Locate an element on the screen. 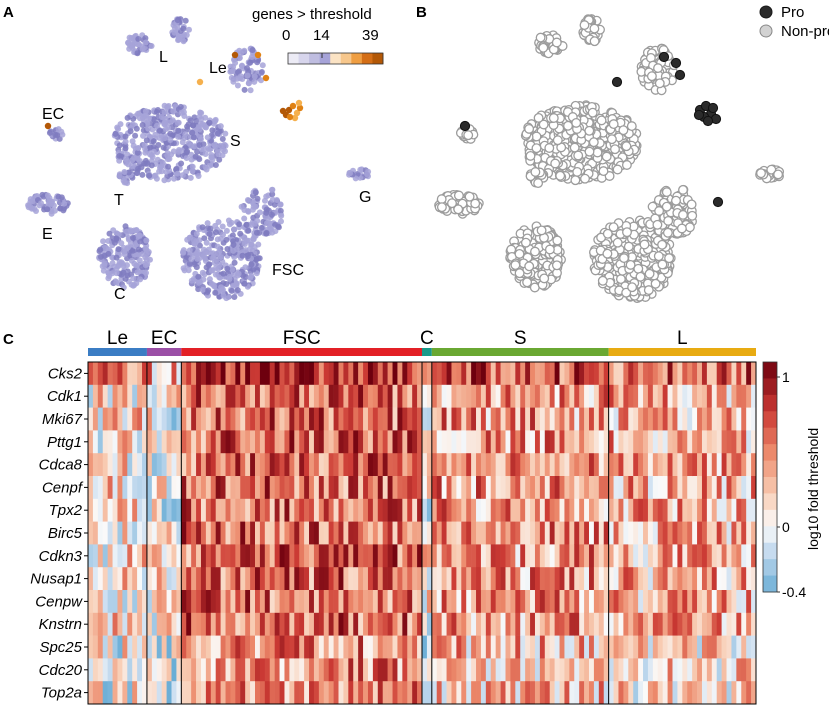 The height and width of the screenshot is (708, 829). point-a-pro is located at coordinates (258, 55).